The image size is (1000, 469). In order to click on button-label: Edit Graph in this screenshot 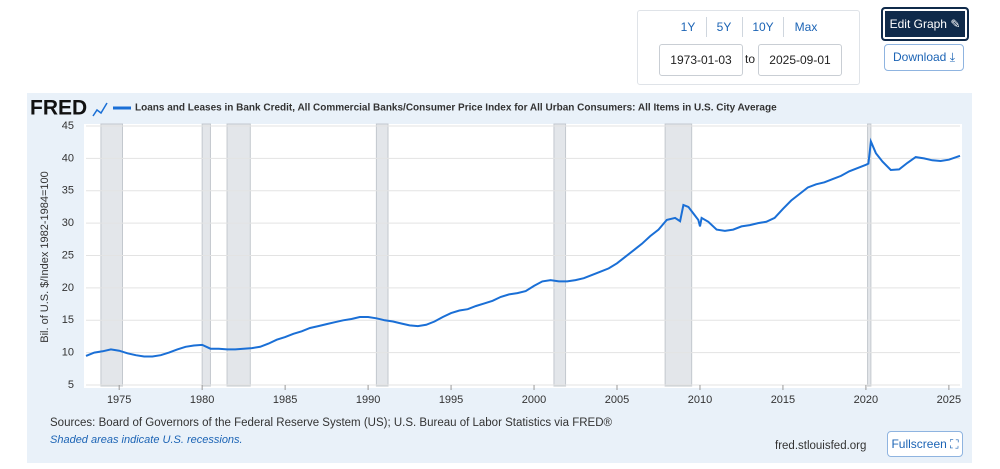, I will do `click(918, 24)`.